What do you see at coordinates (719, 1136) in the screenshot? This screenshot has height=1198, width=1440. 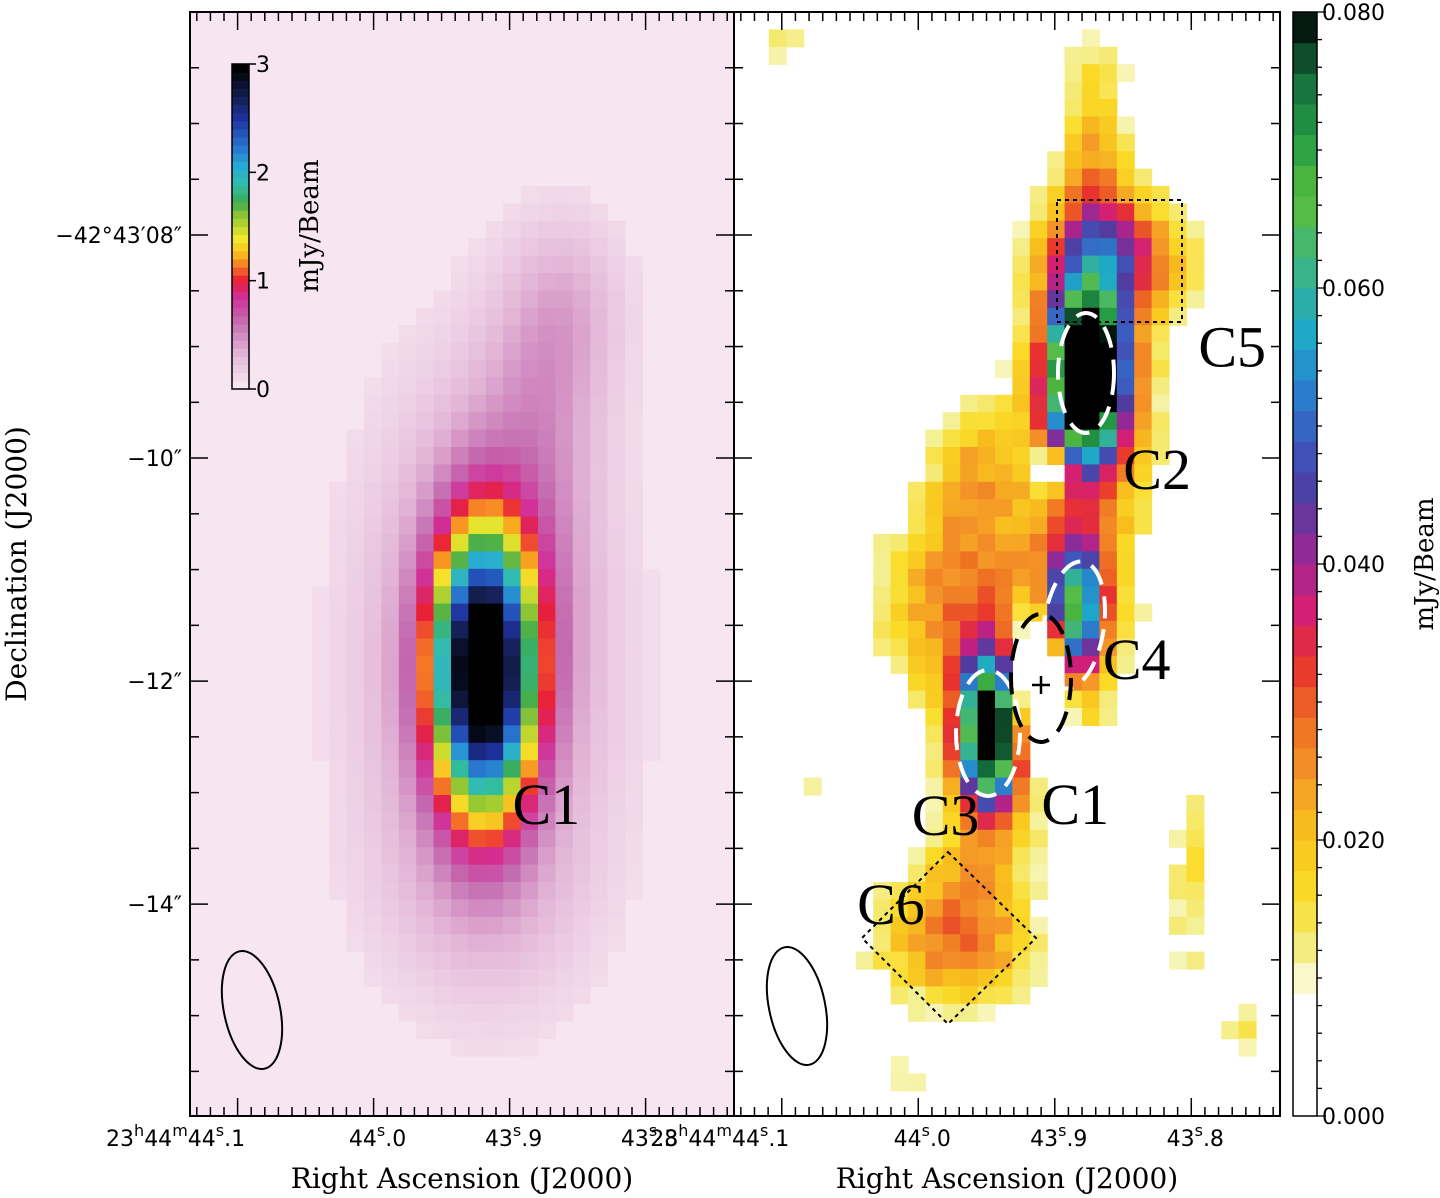 I see `x-tick-label: 23h44m44s.1` at bounding box center [719, 1136].